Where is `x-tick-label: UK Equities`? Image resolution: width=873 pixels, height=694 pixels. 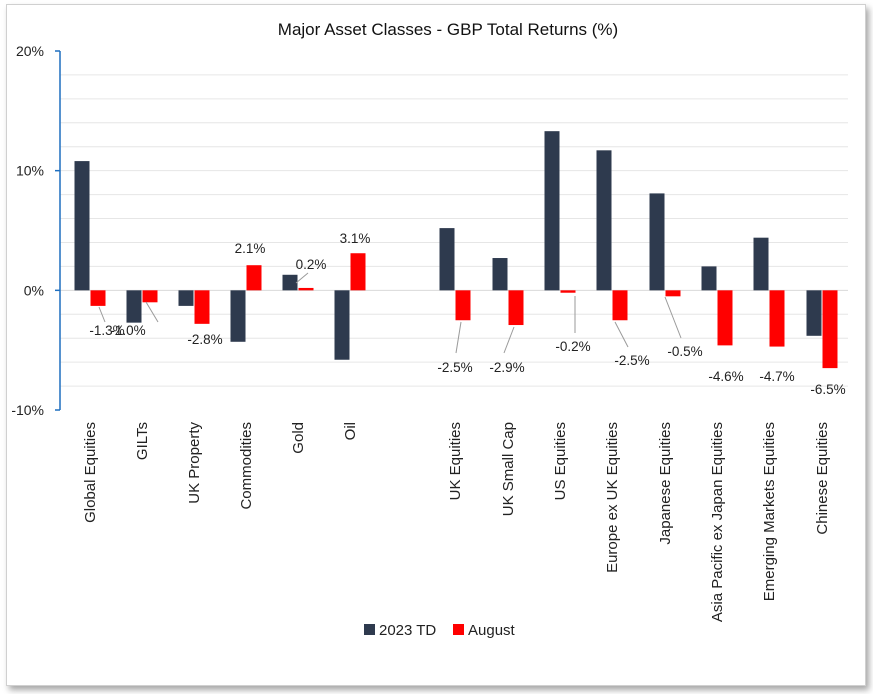
x-tick-label: UK Equities is located at coordinates (455, 461).